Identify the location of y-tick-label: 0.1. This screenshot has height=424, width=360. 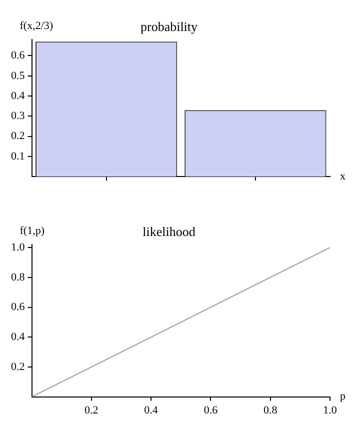
(18, 156).